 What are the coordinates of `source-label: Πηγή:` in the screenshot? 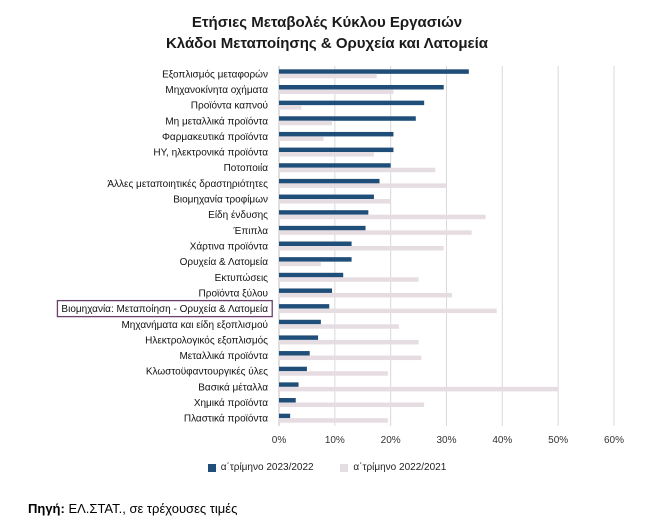 It's located at (46, 508).